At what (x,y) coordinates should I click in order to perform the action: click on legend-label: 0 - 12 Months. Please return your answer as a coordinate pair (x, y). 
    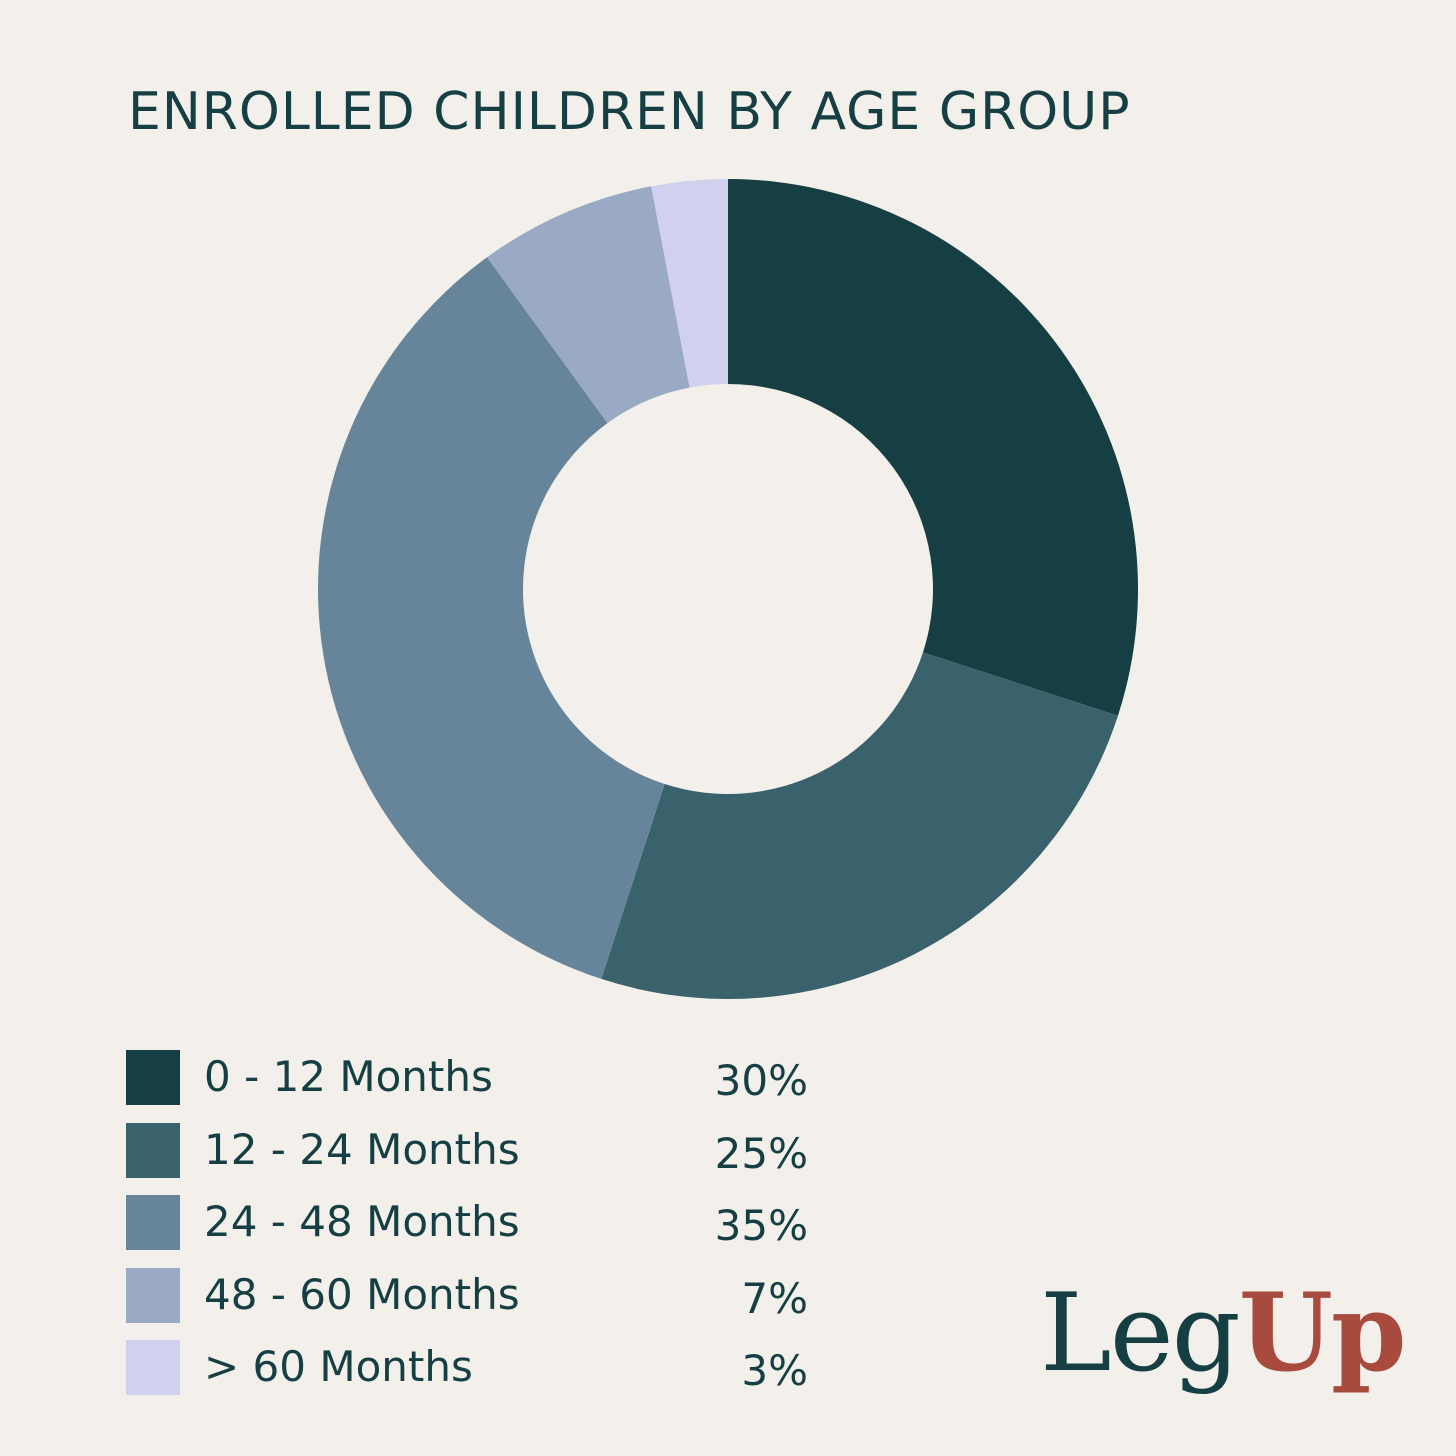
    Looking at the image, I should click on (348, 1076).